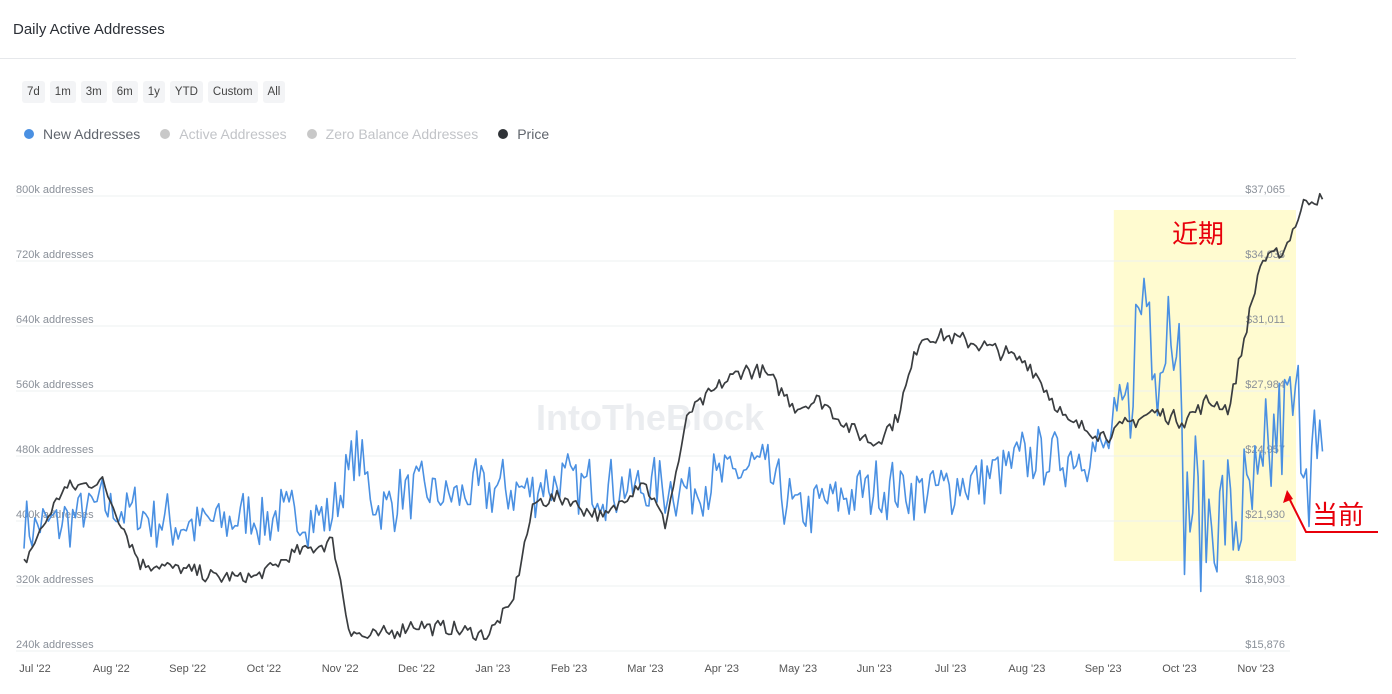 The height and width of the screenshot is (694, 1392). I want to click on y-right-tick-label: $21,930, so click(1265, 515).